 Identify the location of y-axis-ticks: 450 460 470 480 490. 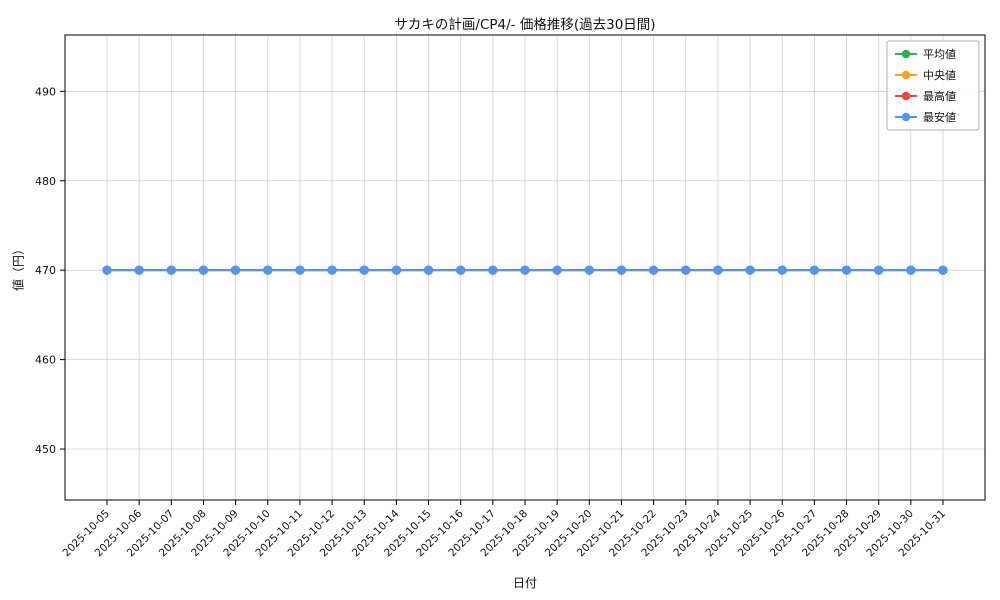
(50, 270).